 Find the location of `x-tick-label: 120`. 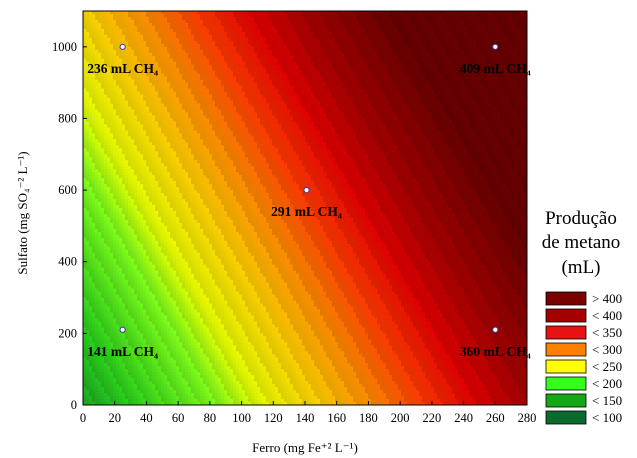

x-tick-label: 120 is located at coordinates (273, 418).